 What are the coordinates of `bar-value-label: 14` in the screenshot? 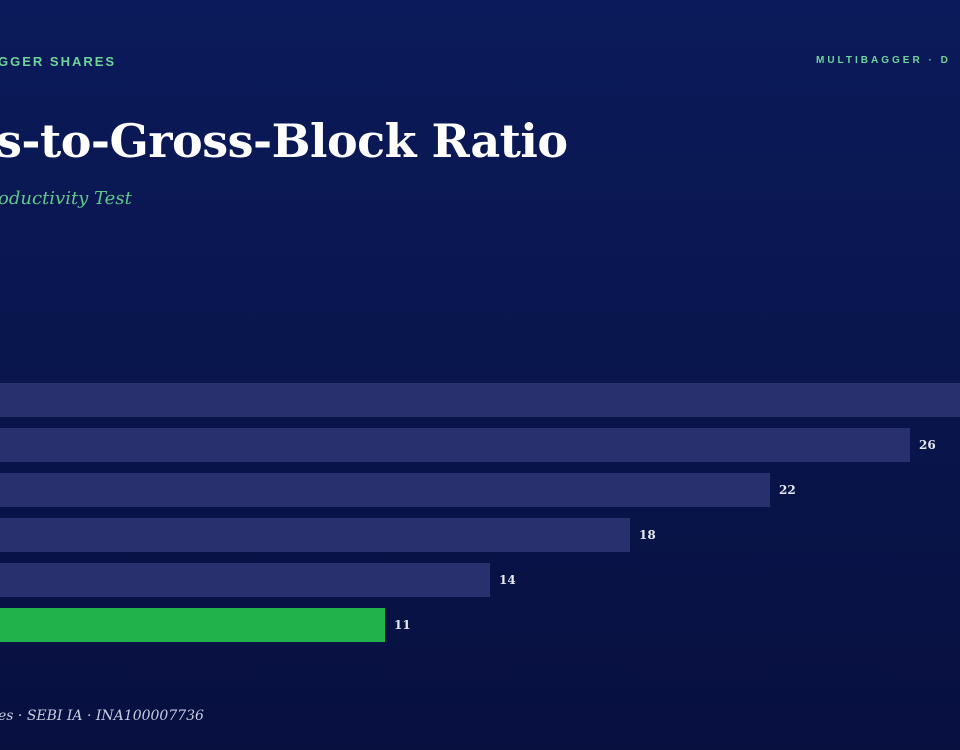 It's located at (507, 580).